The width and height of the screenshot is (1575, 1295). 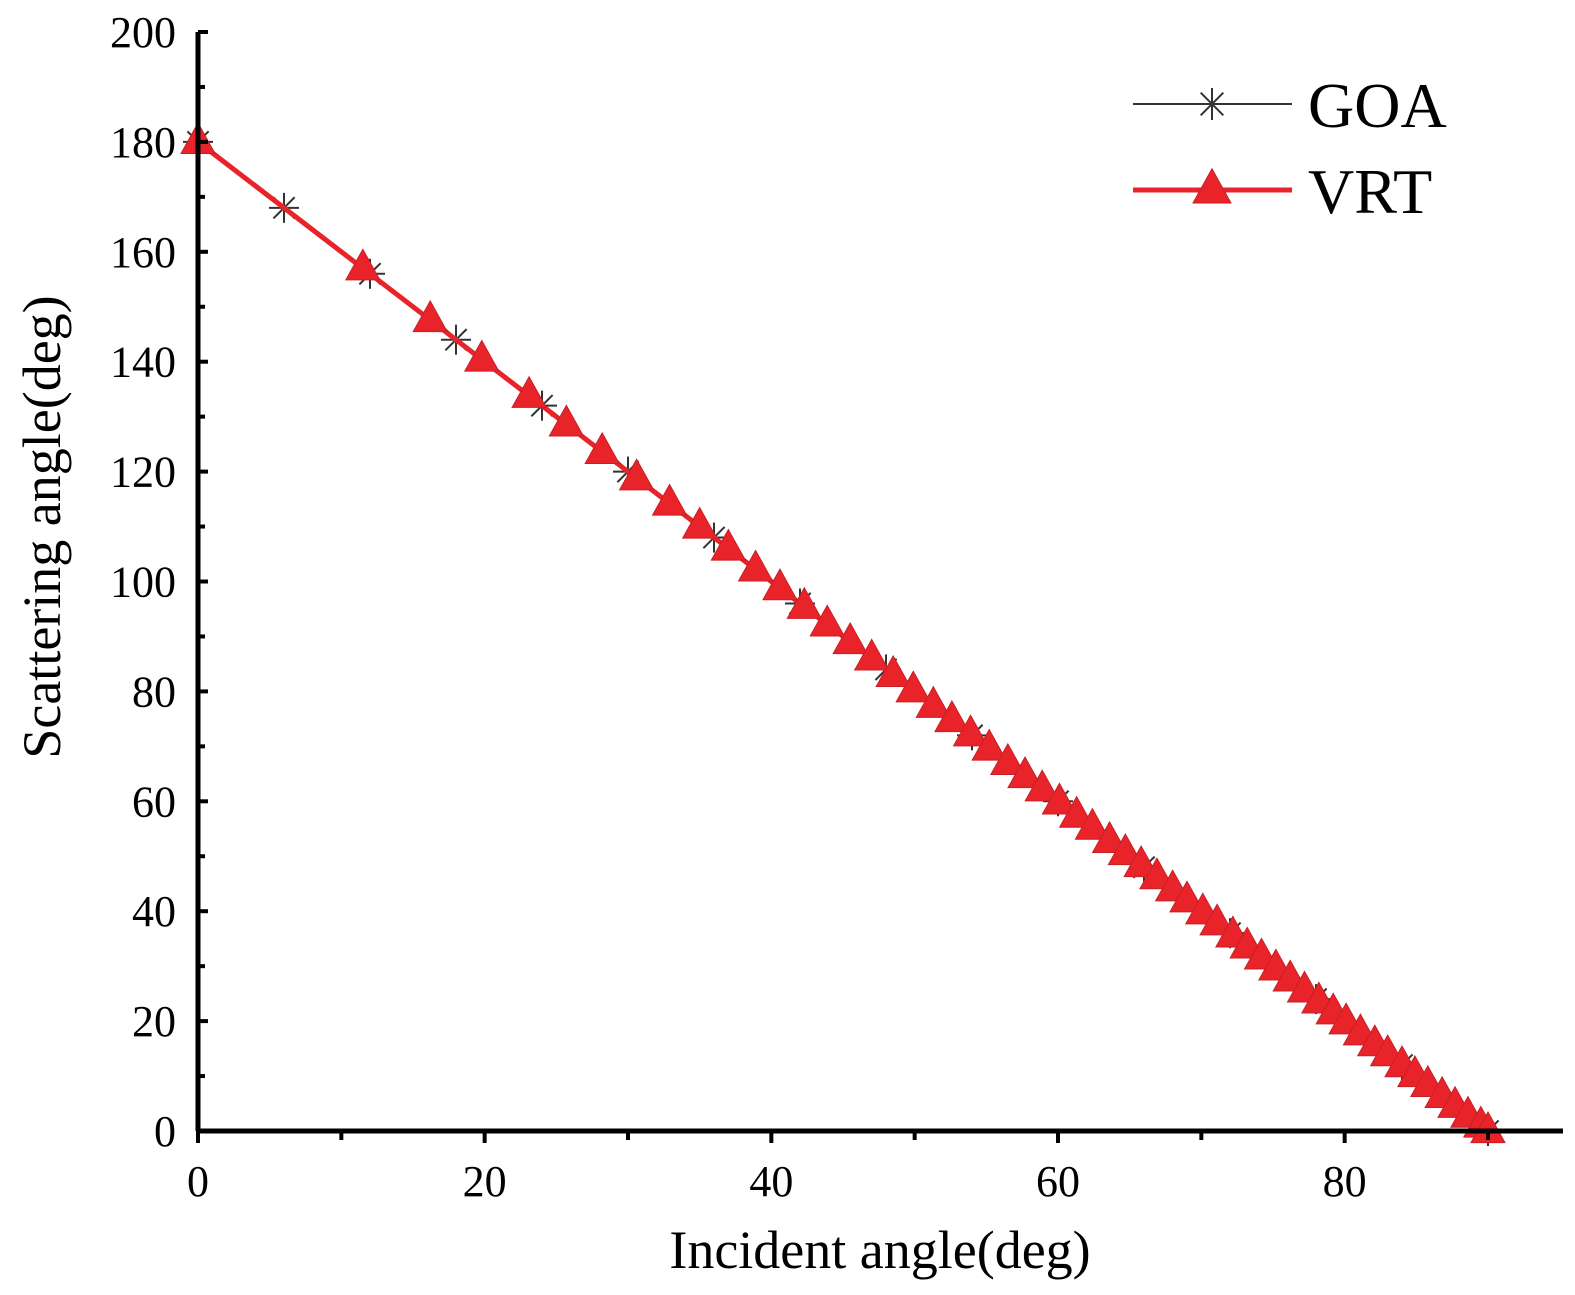 What do you see at coordinates (485, 1181) in the screenshot?
I see `x-tick-label: 20` at bounding box center [485, 1181].